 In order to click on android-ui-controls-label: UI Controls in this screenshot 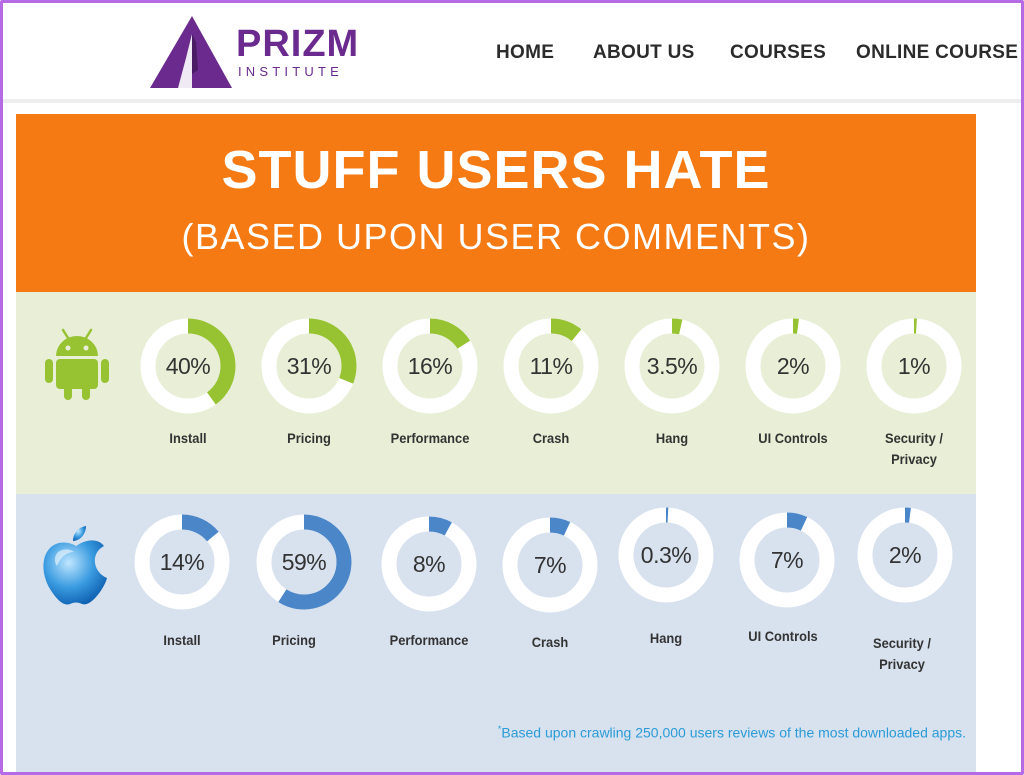, I will do `click(793, 438)`.